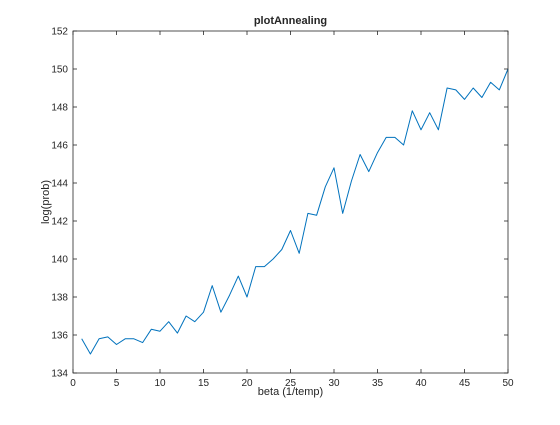 The width and height of the screenshot is (560, 425). What do you see at coordinates (421, 383) in the screenshot?
I see `x-tick-label: 40` at bounding box center [421, 383].